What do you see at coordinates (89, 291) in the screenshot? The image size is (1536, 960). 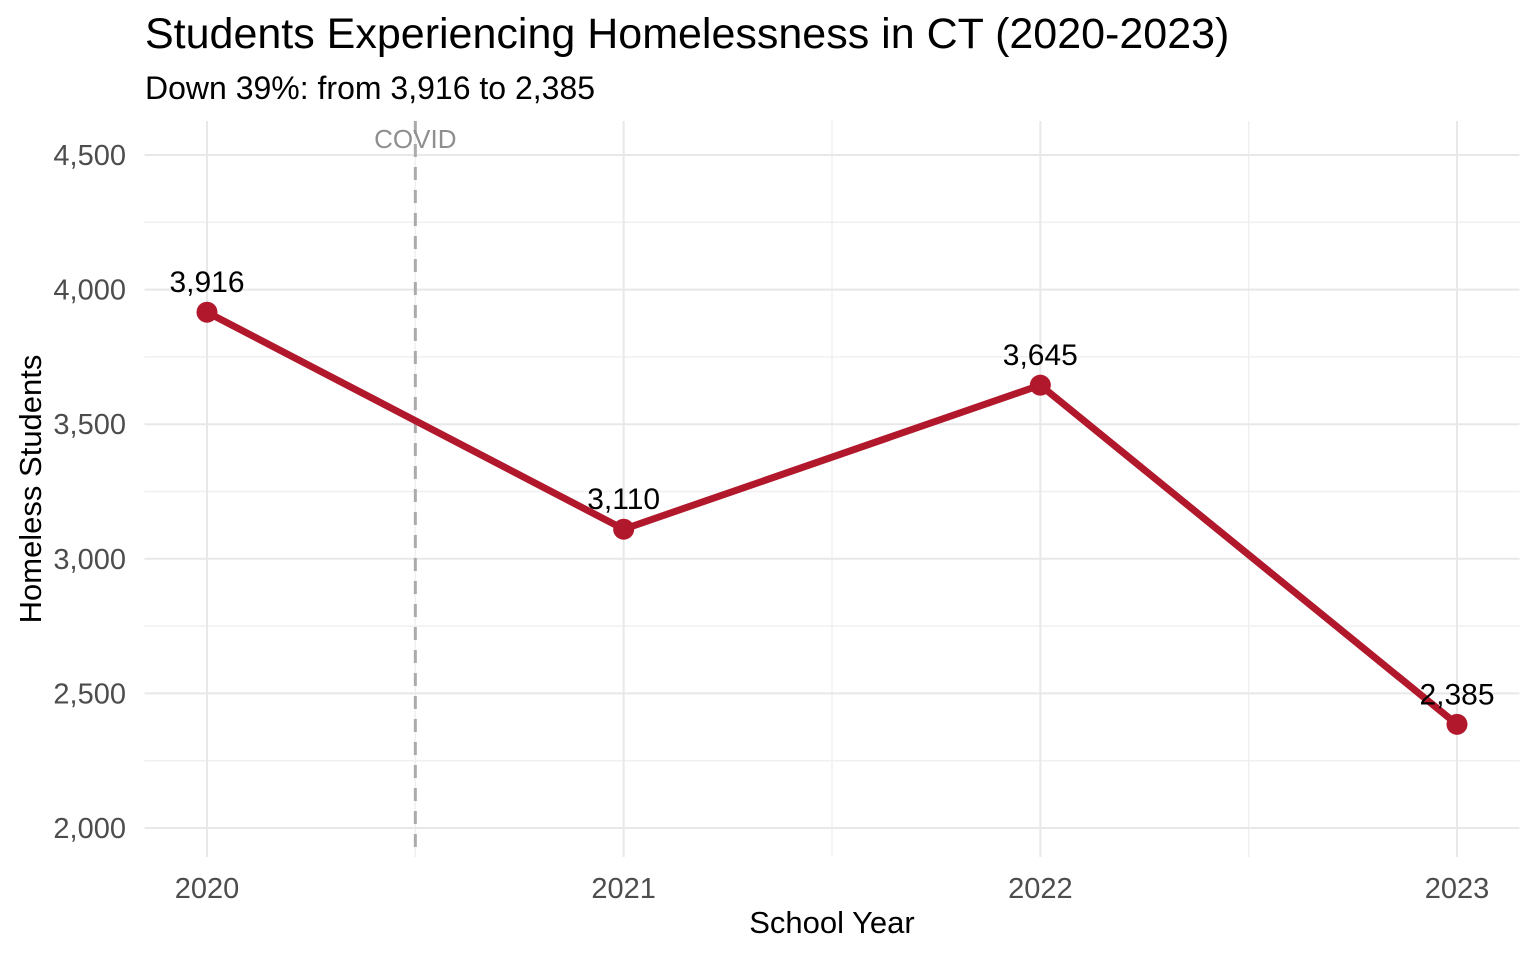 I see `y-tick-label: 4,000` at bounding box center [89, 291].